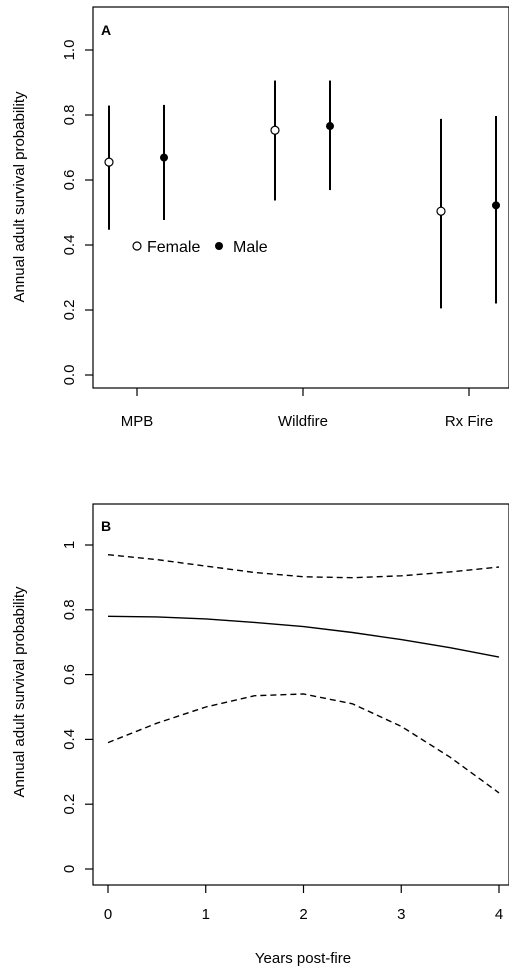  I want to click on legend-female-marker, so click(137, 246).